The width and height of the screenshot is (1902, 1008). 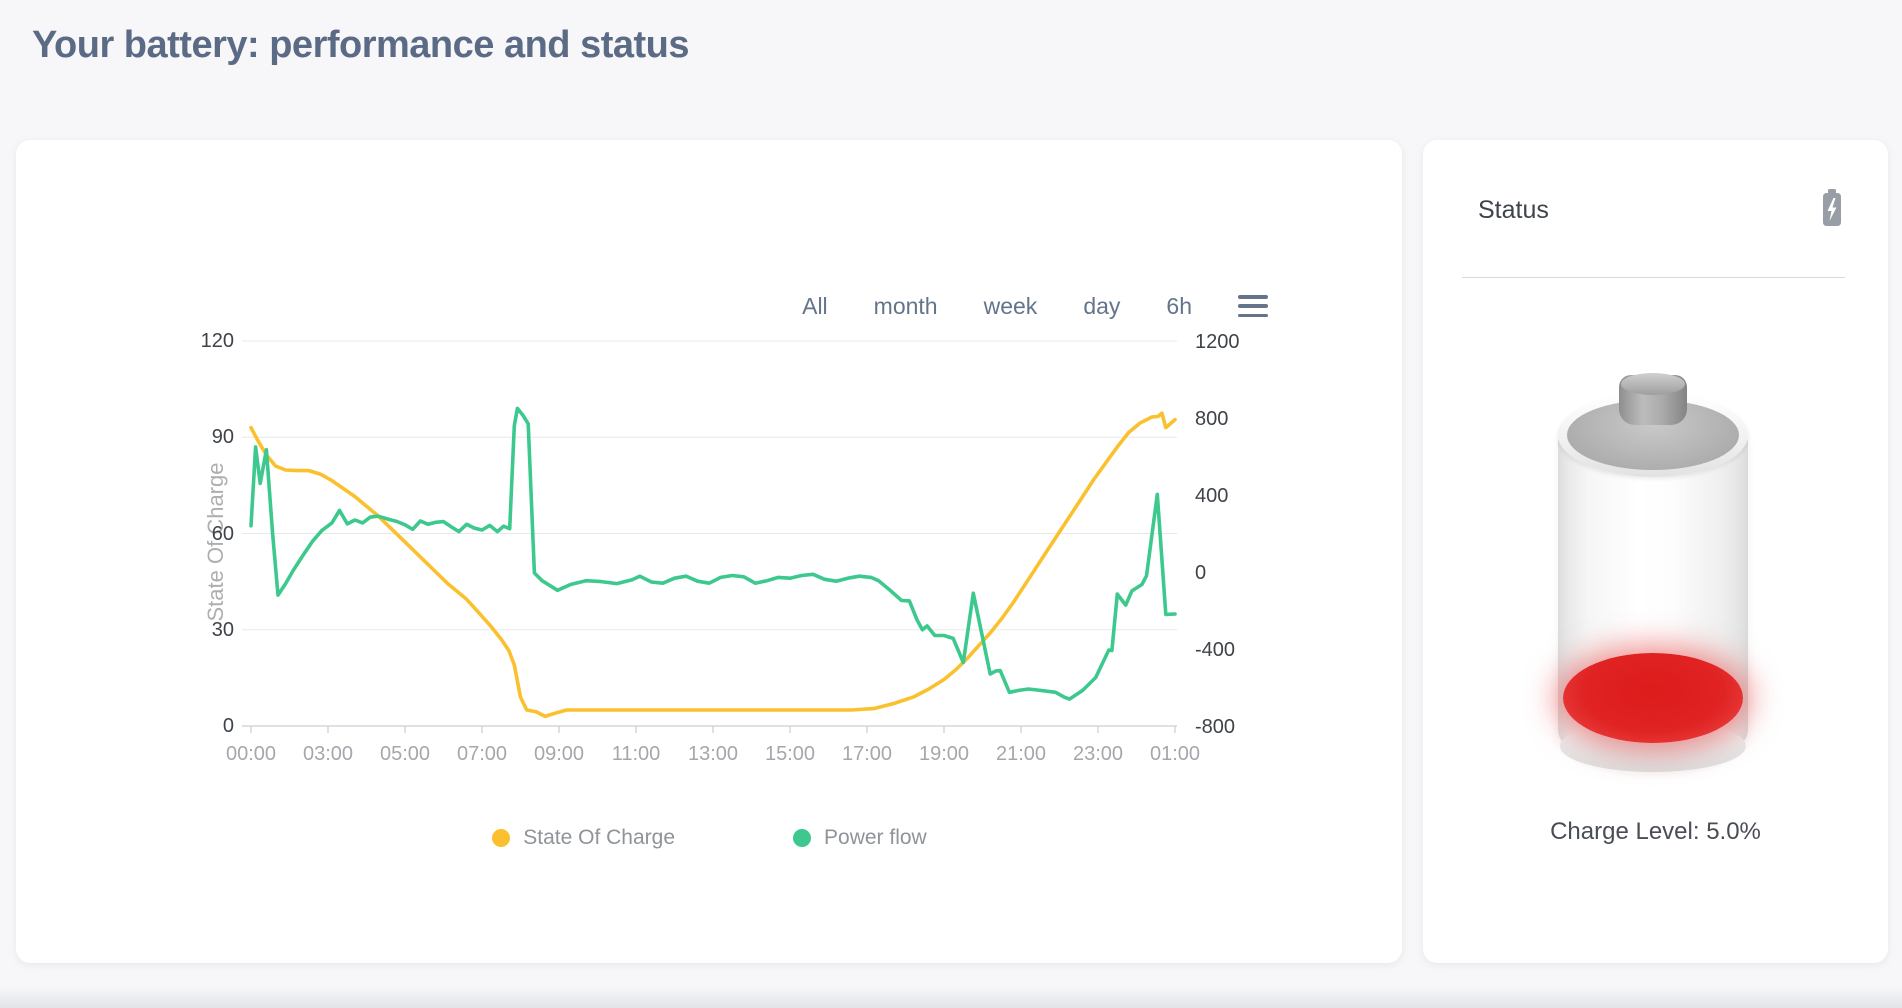 I want to click on legend-item-state-of-charge: State Of Charge, so click(x=583, y=838).